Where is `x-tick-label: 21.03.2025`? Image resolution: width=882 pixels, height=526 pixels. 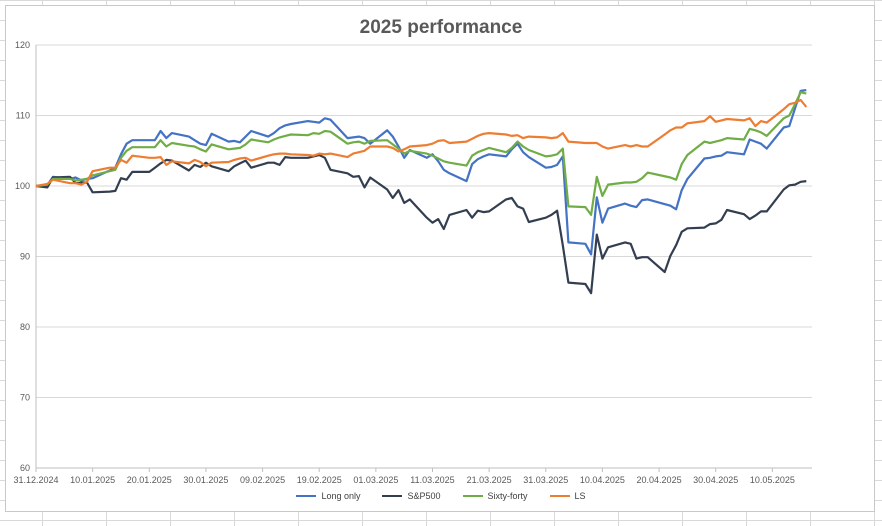
x-tick-label: 21.03.2025 is located at coordinates (489, 480).